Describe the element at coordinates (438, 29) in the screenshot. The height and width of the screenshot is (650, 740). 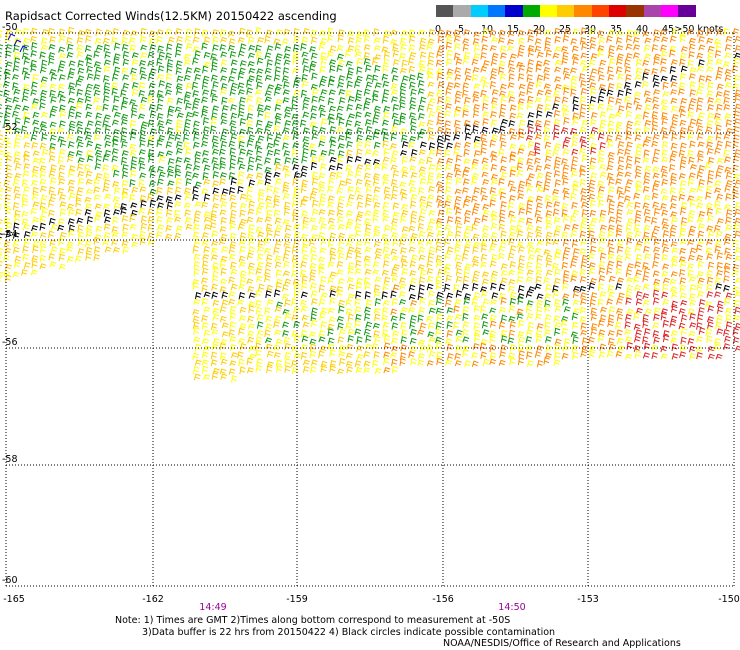
I see `colorbar-label: 0` at that location.